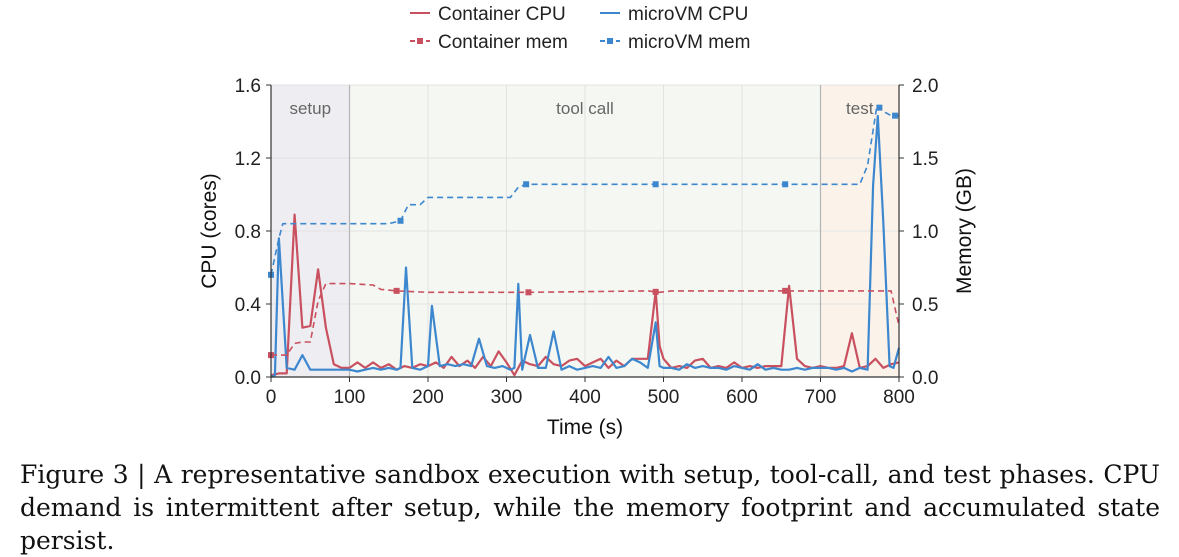 Image resolution: width=1179 pixels, height=557 pixels. I want to click on legend-label: microVM CPU, so click(688, 14).